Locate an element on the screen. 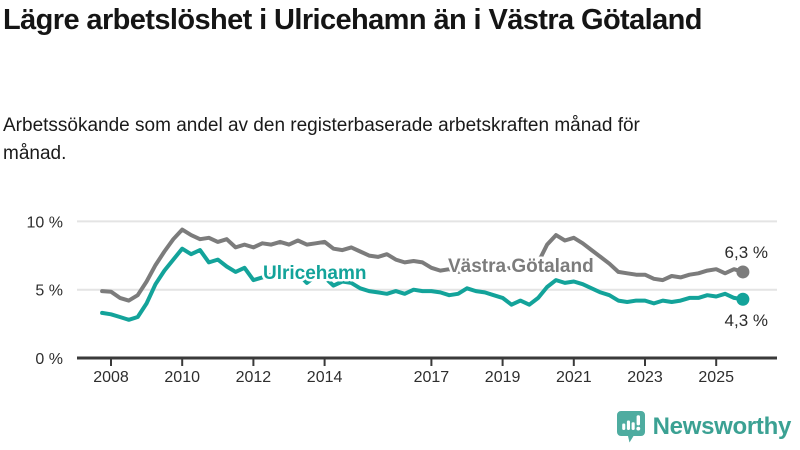  series-end-dot-ulricehamn is located at coordinates (743, 299).